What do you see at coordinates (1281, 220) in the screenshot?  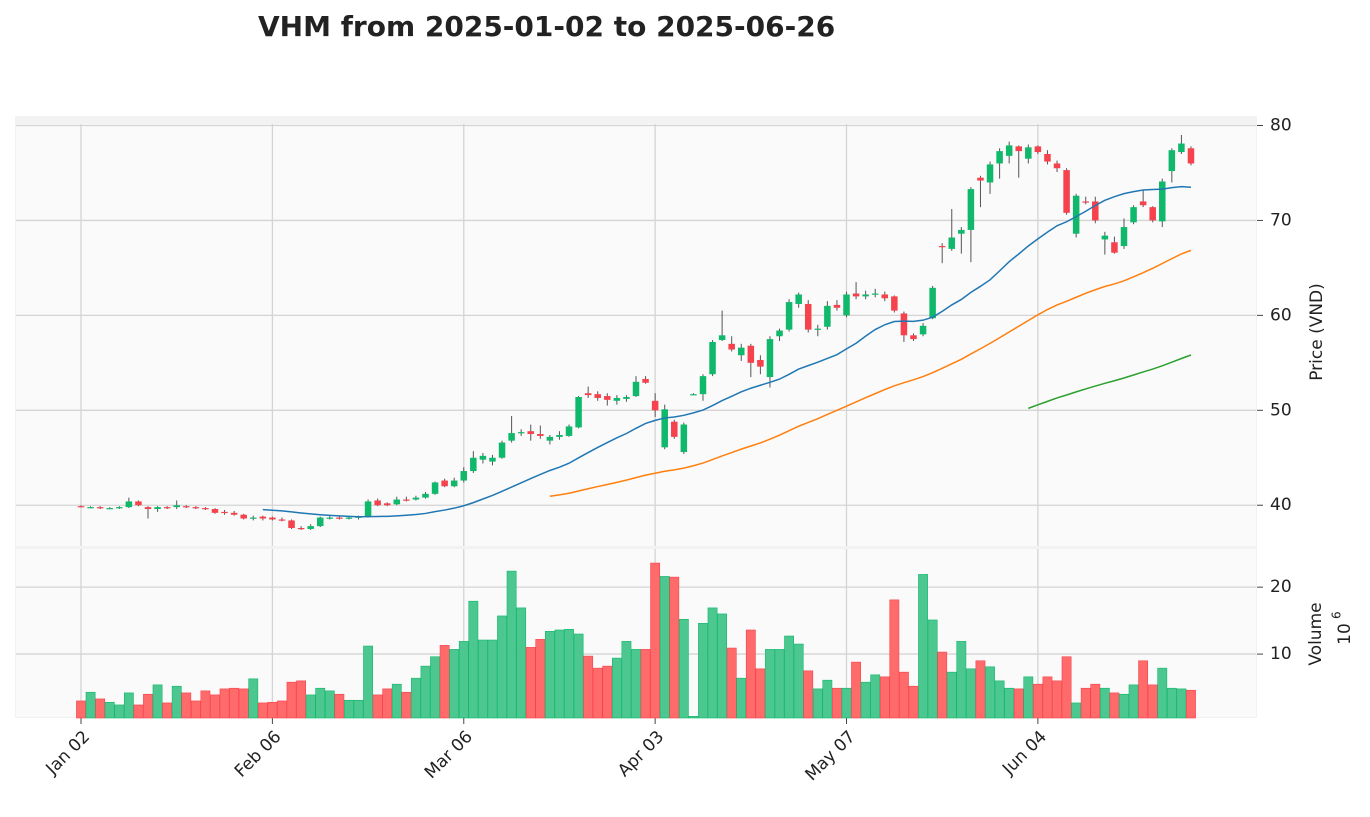 I see `y-tick-label: 70` at bounding box center [1281, 220].